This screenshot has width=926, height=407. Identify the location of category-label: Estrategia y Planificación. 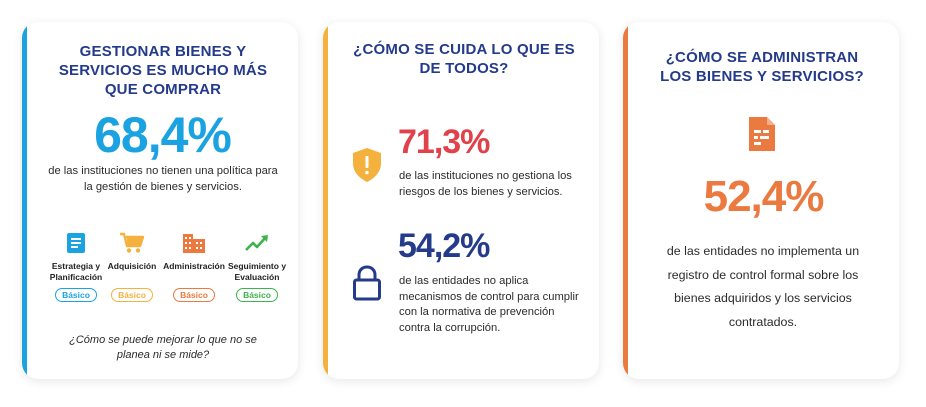
(76, 271).